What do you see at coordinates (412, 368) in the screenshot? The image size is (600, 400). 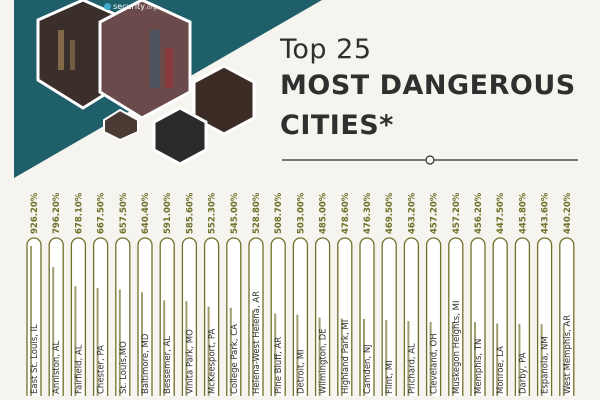 I see `city-label: Prichard, AL` at bounding box center [412, 368].